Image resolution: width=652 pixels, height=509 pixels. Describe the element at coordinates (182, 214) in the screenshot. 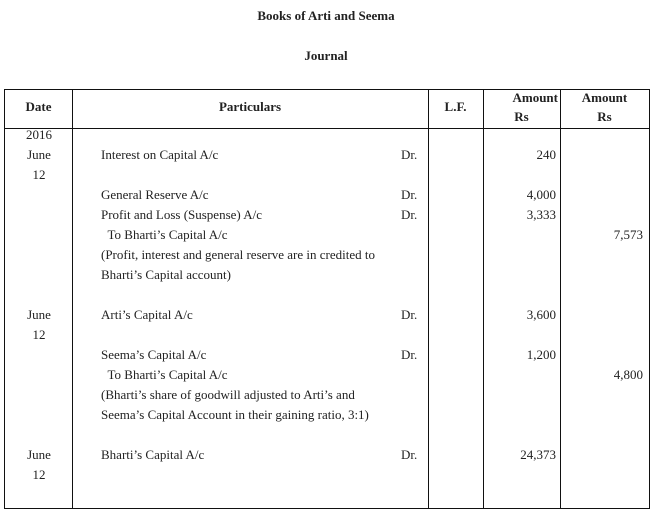

I see `particulars-cell: Profit and Loss (Suspense) A/c` at that location.